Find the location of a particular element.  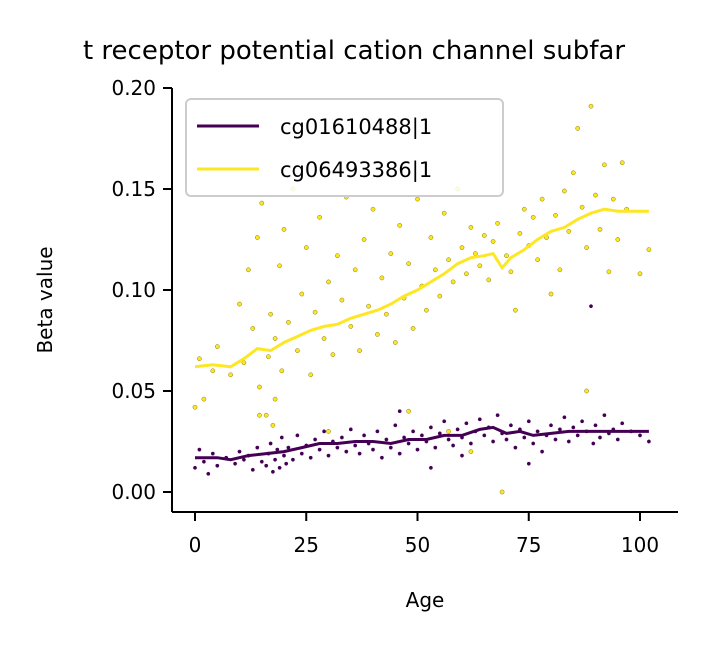

x-axis-label: Age is located at coordinates (425, 600).